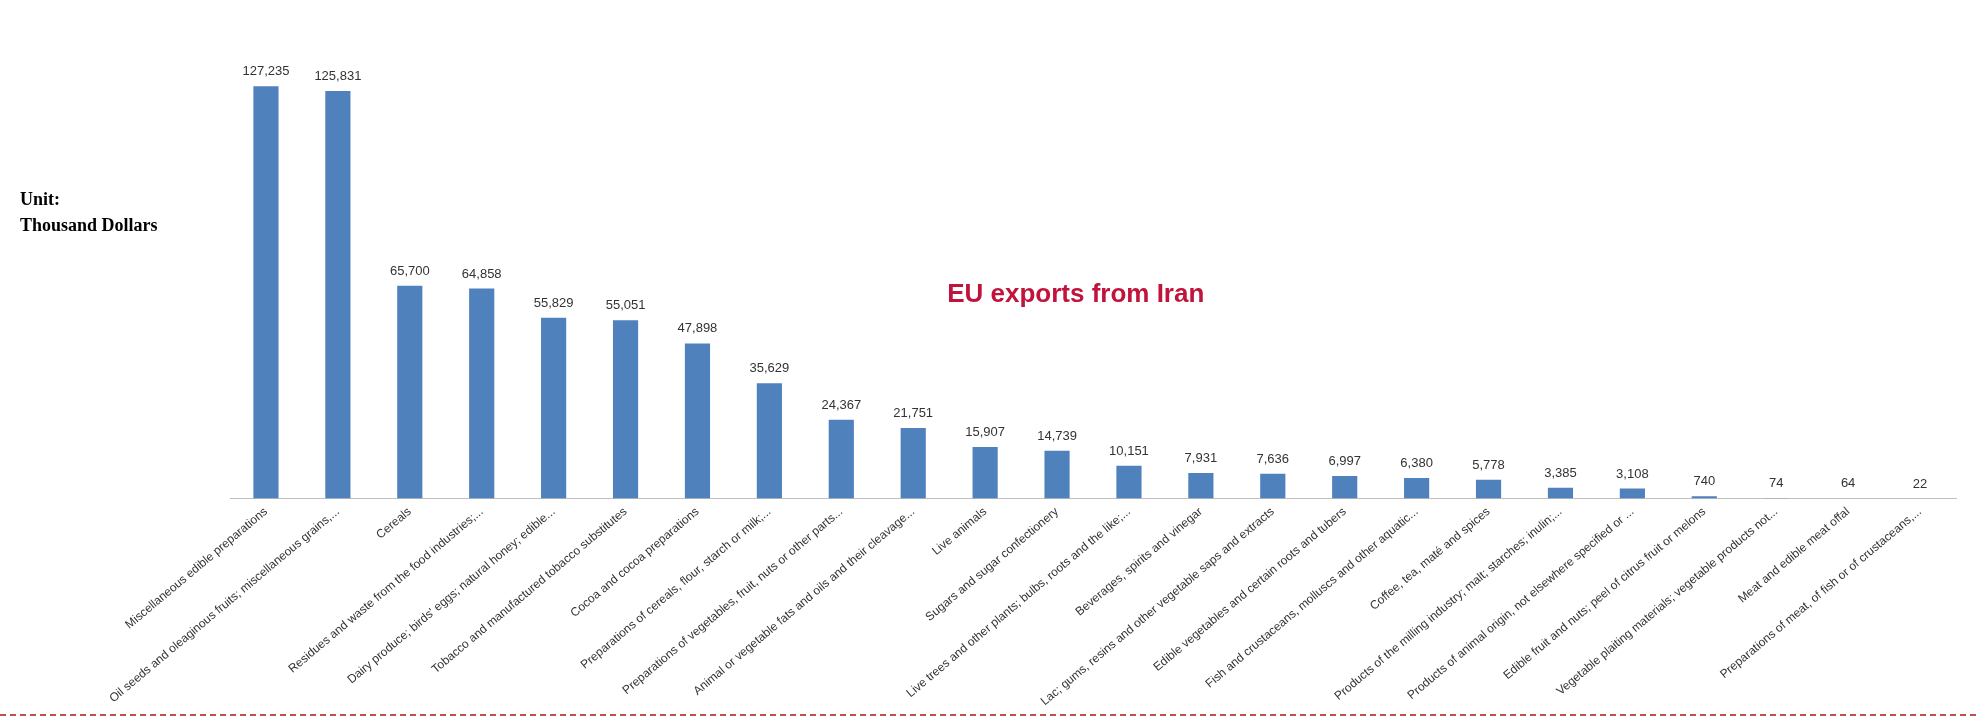 Image resolution: width=1976 pixels, height=720 pixels. I want to click on data-label: 55,829, so click(553, 302).